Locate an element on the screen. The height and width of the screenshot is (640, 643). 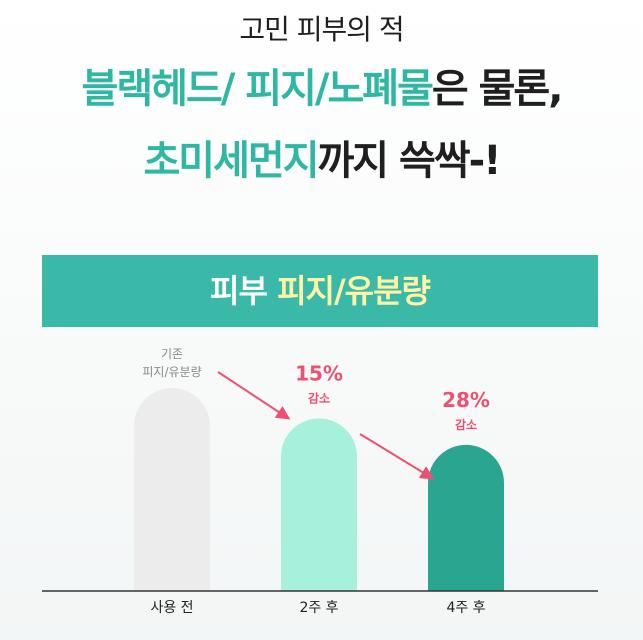
headline-line-2: 블랙헤드/ 피지/노폐물은 물론, is located at coordinates (321, 85).